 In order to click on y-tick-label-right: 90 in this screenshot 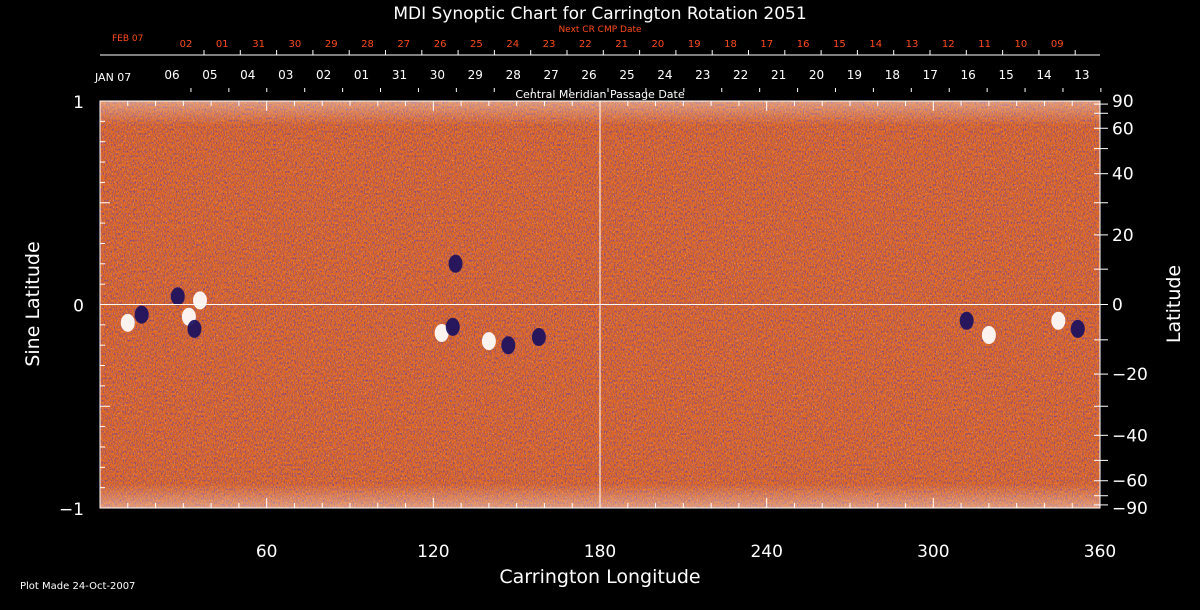, I will do `click(1123, 102)`.